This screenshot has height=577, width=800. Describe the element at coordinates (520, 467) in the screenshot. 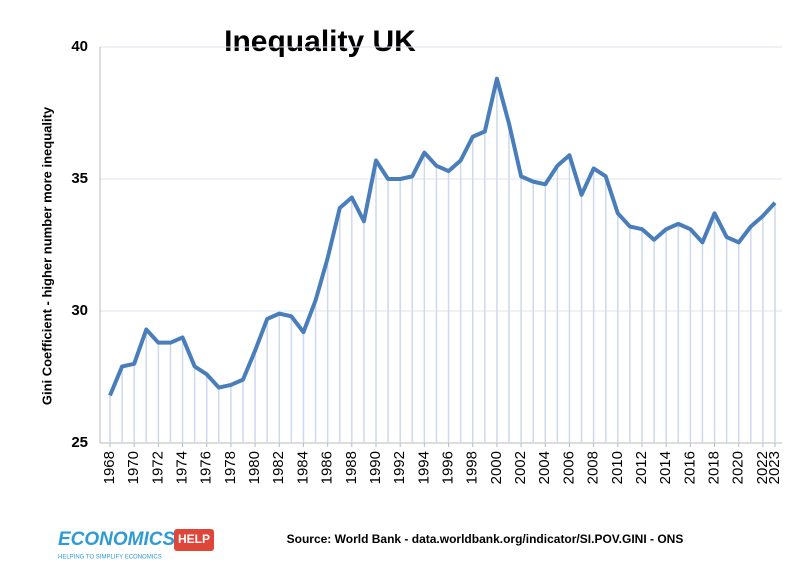

I see `x-tick-label: 2002` at that location.